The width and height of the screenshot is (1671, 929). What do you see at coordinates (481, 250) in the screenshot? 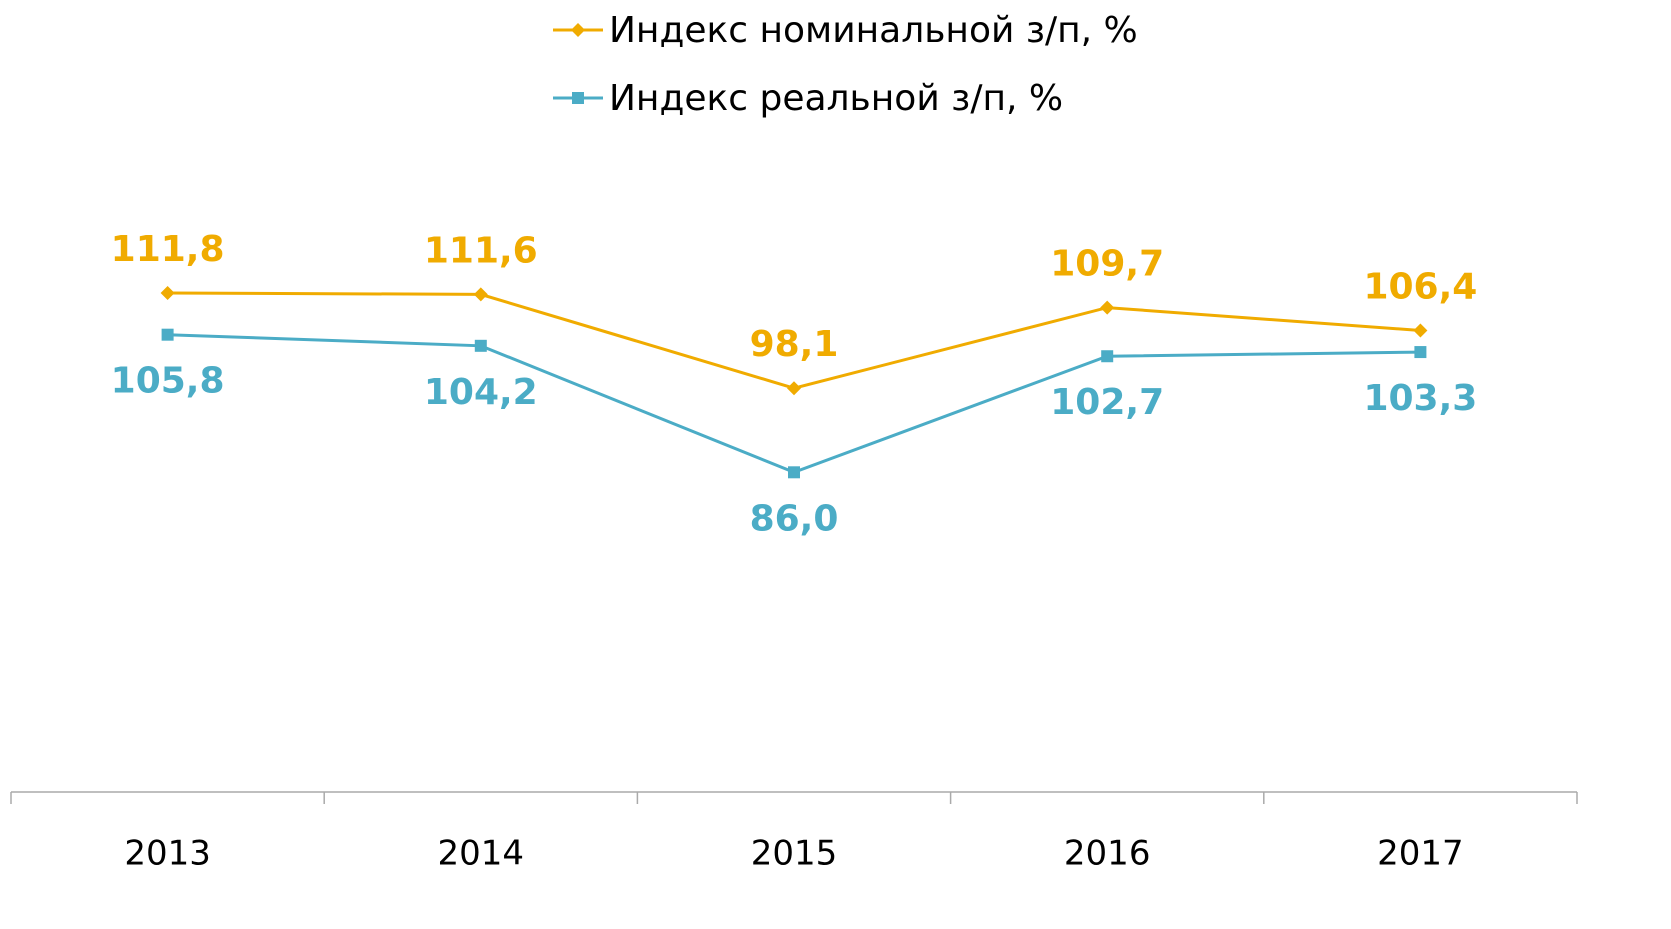
I see `data-label: 111,6` at bounding box center [481, 250].